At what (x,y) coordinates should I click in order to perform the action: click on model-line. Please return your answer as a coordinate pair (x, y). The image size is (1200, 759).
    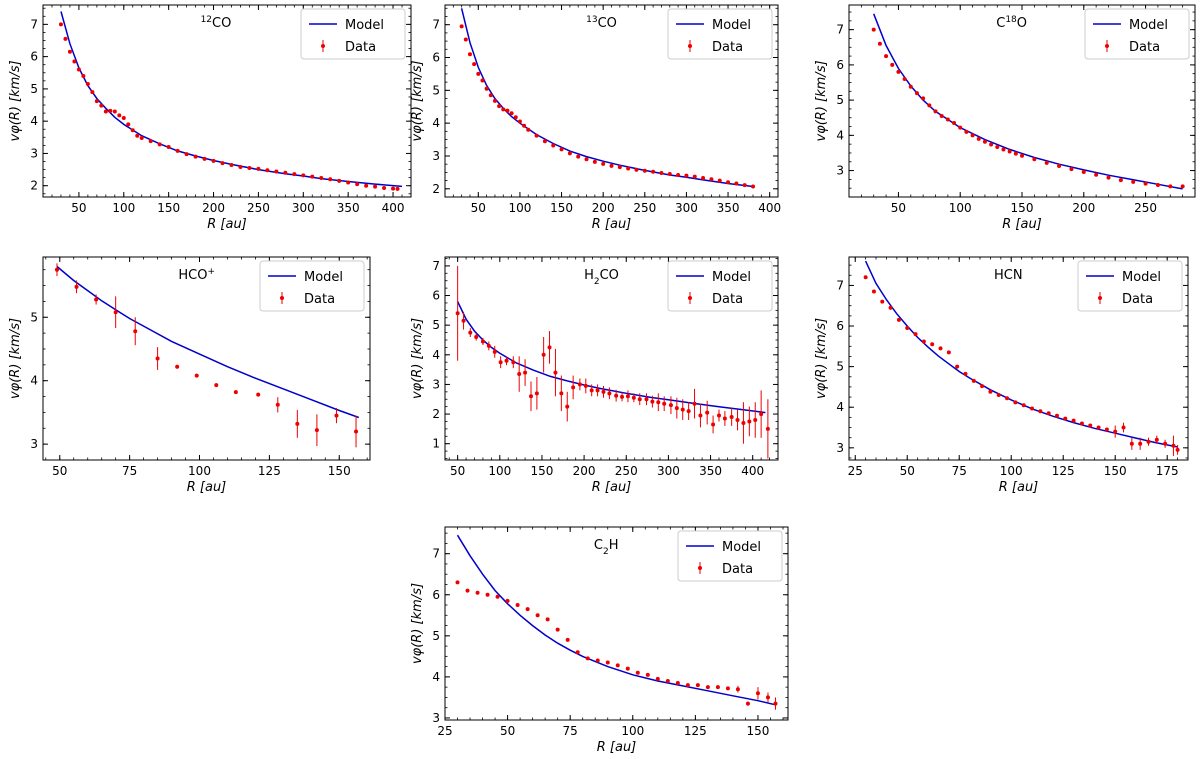
    Looking at the image, I should click on (1028, 101).